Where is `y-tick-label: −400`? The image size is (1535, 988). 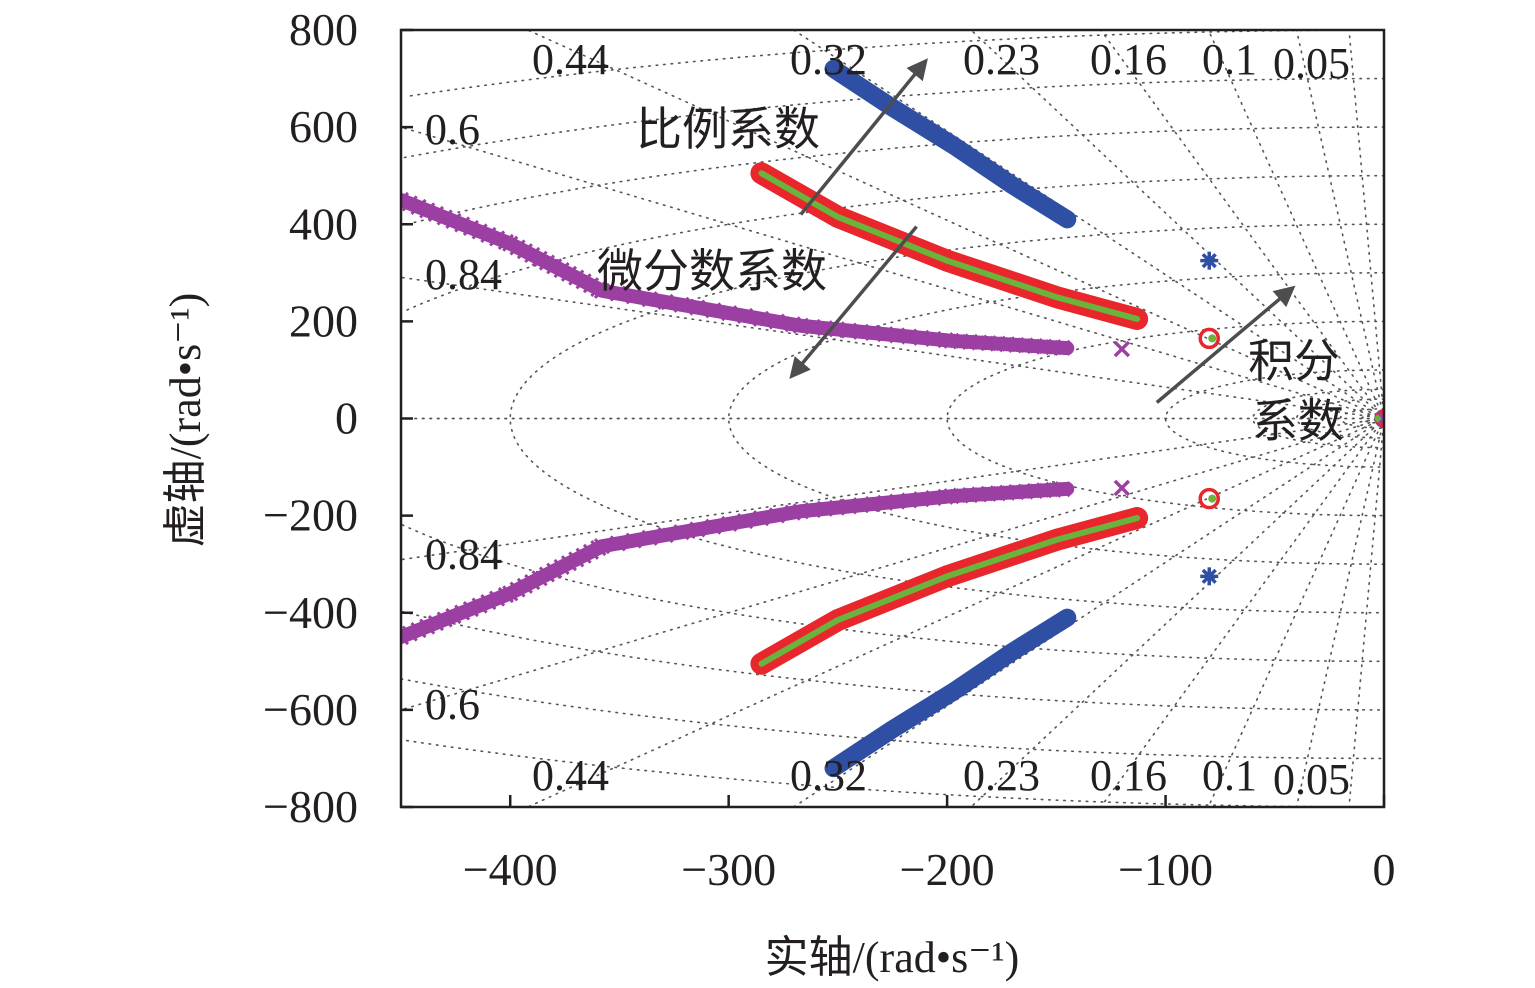 y-tick-label: −400 is located at coordinates (310, 612).